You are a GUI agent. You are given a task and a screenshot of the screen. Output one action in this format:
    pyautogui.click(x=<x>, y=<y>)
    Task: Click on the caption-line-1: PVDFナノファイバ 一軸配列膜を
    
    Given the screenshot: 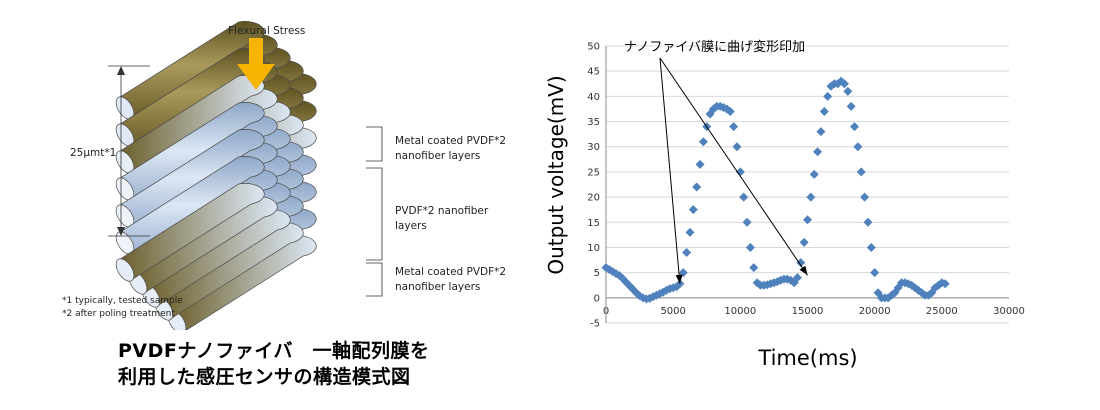 What is the action you would take?
    pyautogui.click(x=274, y=351)
    